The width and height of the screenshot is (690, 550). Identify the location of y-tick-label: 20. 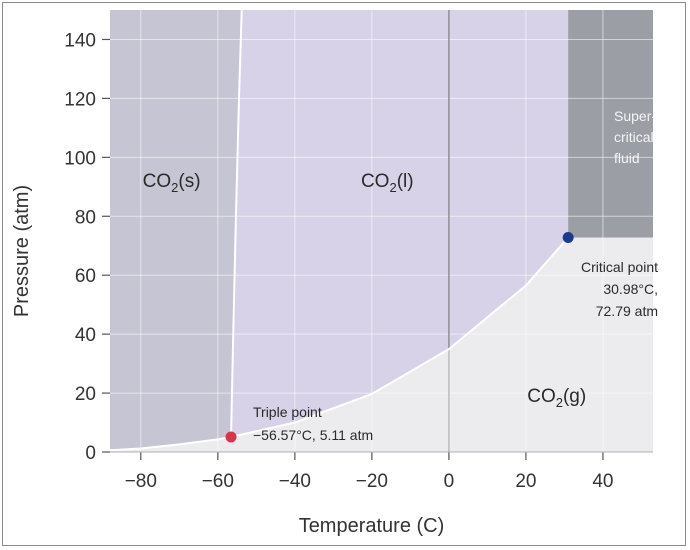
(85, 394).